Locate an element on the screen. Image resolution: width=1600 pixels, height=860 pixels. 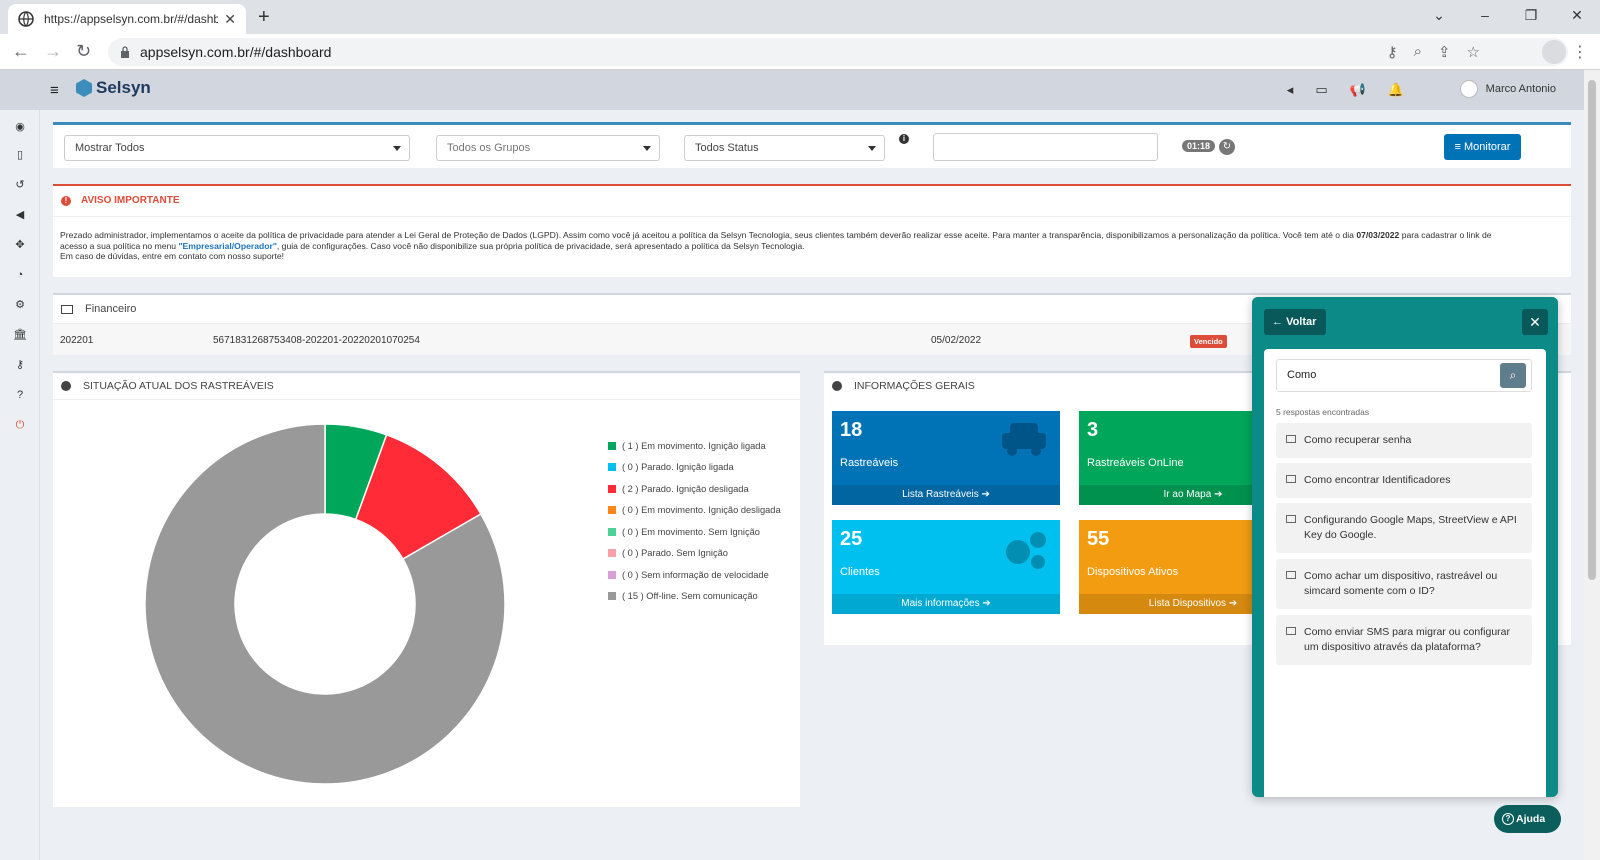
sidebar: ◉ ▯ ↺ ◀ ✥ ◔ ⚙ 🏛 ⚷ ? ⏻ is located at coordinates (20, 485).